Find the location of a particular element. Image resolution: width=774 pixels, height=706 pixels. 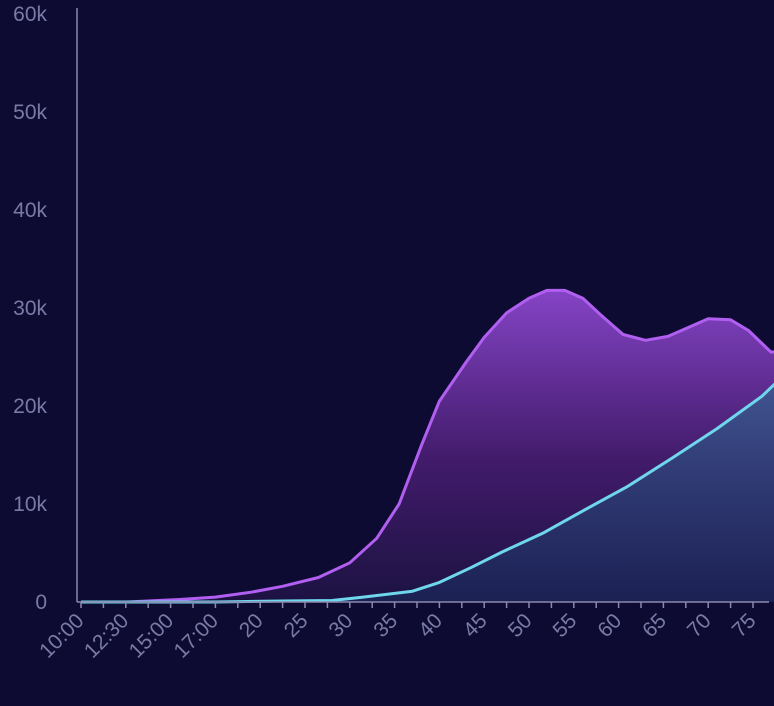

x-tick-label: 12:30 is located at coordinates (106, 635).